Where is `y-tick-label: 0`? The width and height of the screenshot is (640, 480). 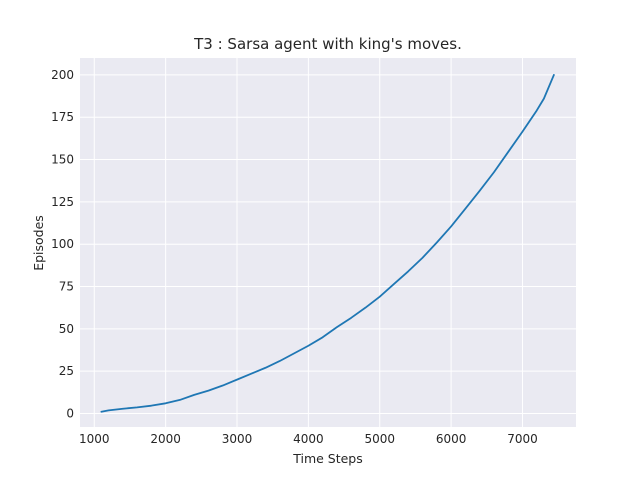 y-tick-label: 0 is located at coordinates (70, 413).